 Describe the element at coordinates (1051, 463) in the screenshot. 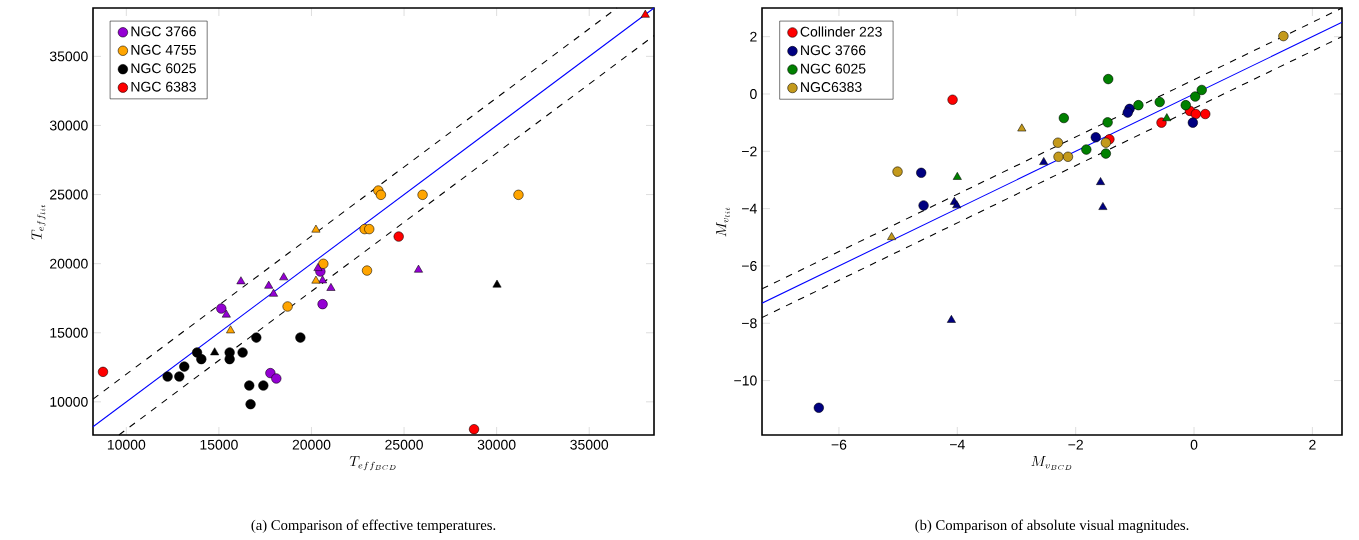

I see `x-axis-title: $M_{v_{BCD}}$` at that location.